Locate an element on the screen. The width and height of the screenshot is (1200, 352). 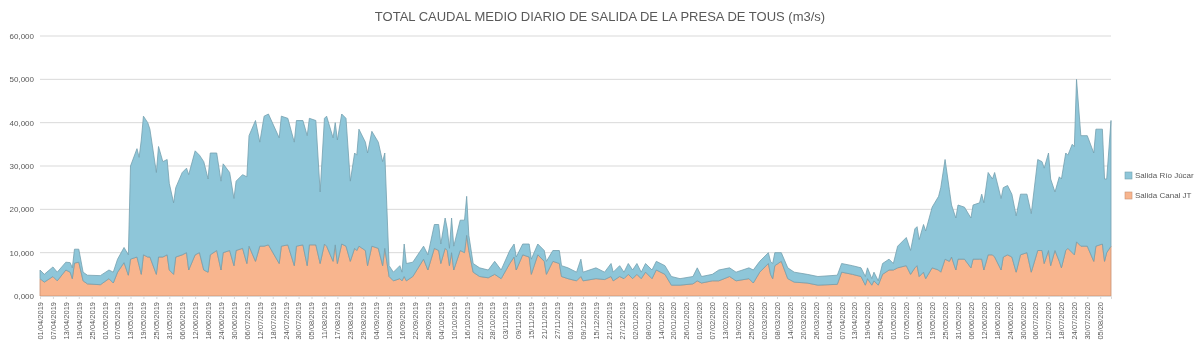
legend-label: Salida Canal JT is located at coordinates (1163, 195).